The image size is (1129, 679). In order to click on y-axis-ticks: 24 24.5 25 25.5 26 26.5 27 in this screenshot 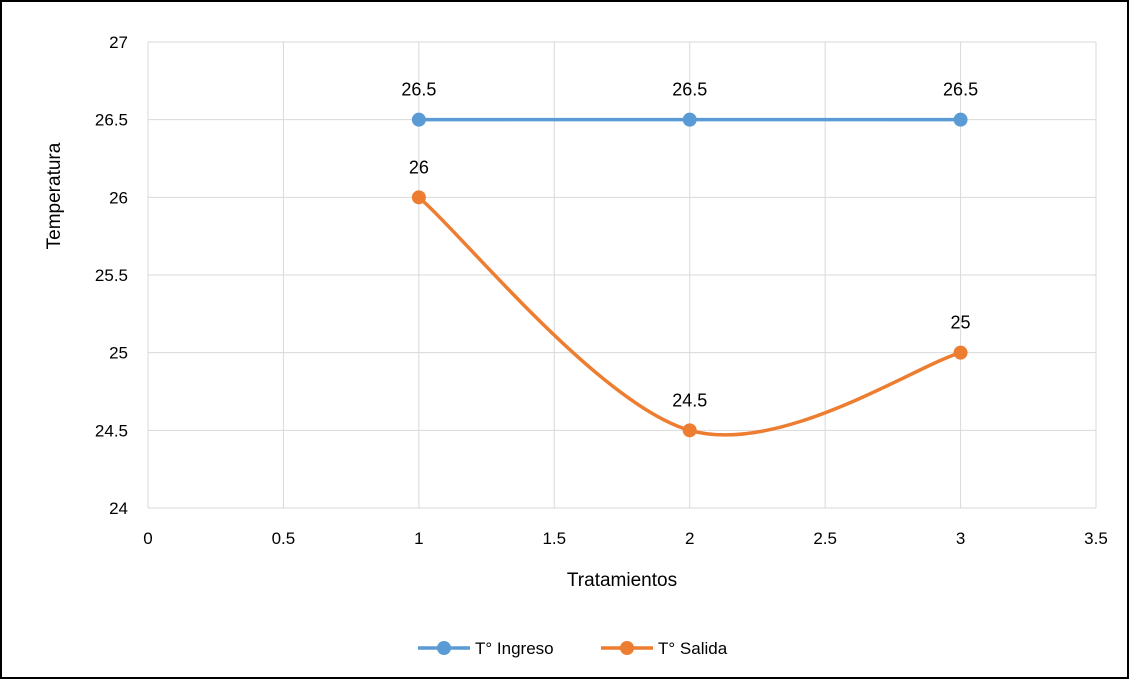, I will do `click(111, 275)`.